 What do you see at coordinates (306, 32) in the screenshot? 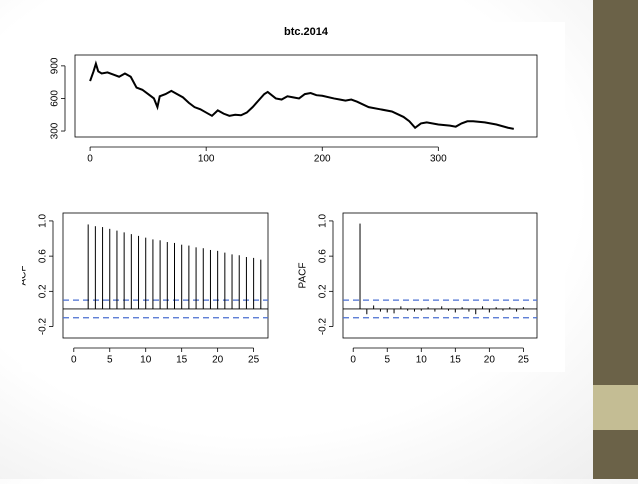
I see `chart-title: btc.2014` at bounding box center [306, 32].